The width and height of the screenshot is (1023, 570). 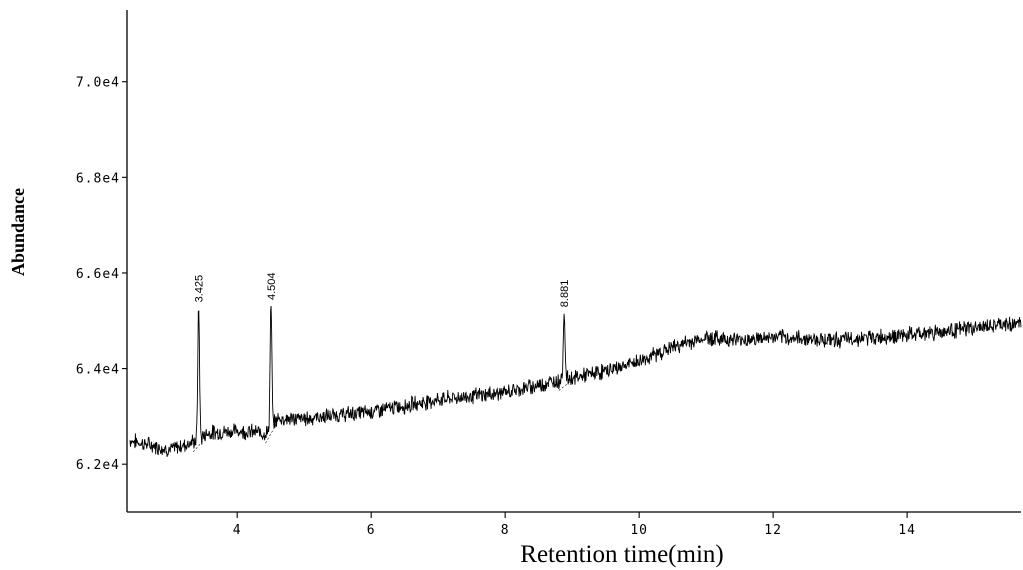 What do you see at coordinates (18, 232) in the screenshot?
I see `y-axis-title: Abundance` at bounding box center [18, 232].